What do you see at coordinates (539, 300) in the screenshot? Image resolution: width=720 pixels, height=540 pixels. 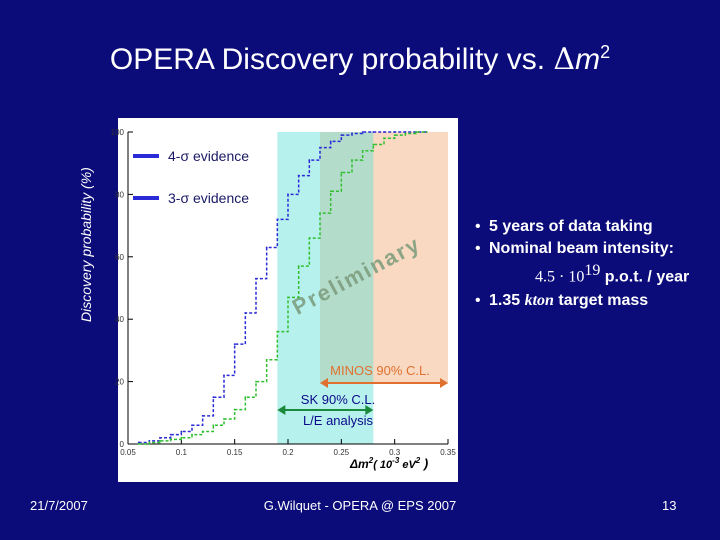 I see `mass-unit: kton` at bounding box center [539, 300].